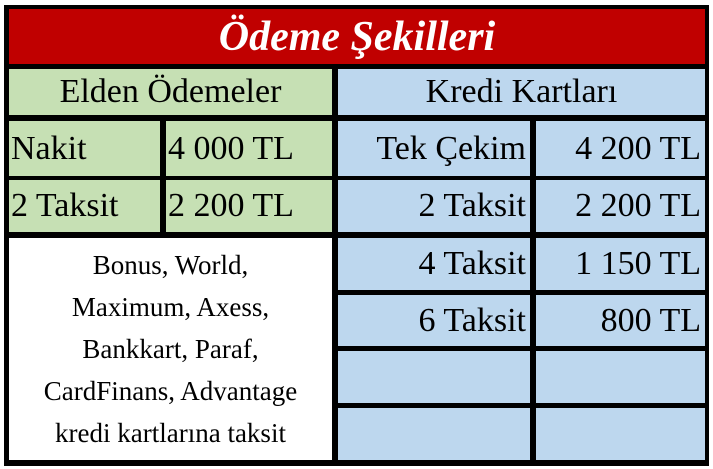 This screenshot has width=713, height=469. What do you see at coordinates (170, 391) in the screenshot?
I see `note-line: CardFinans, Advantage` at bounding box center [170, 391].